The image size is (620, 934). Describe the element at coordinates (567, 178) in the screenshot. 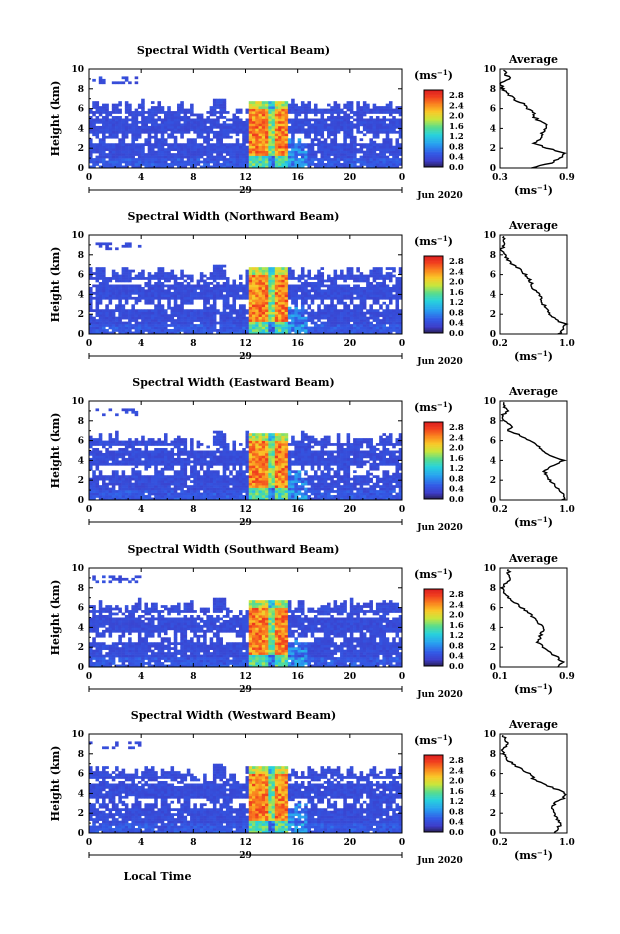

I see `average-x-tick-label: 0.9` at that location.